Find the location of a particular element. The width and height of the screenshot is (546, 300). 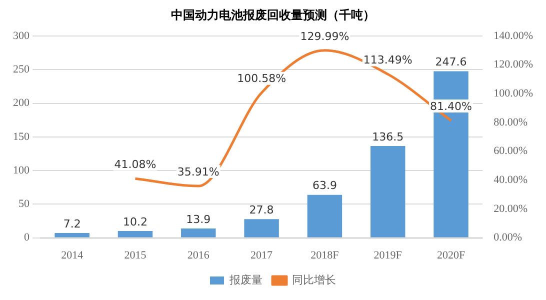

data-label: 136.5 is located at coordinates (388, 137).